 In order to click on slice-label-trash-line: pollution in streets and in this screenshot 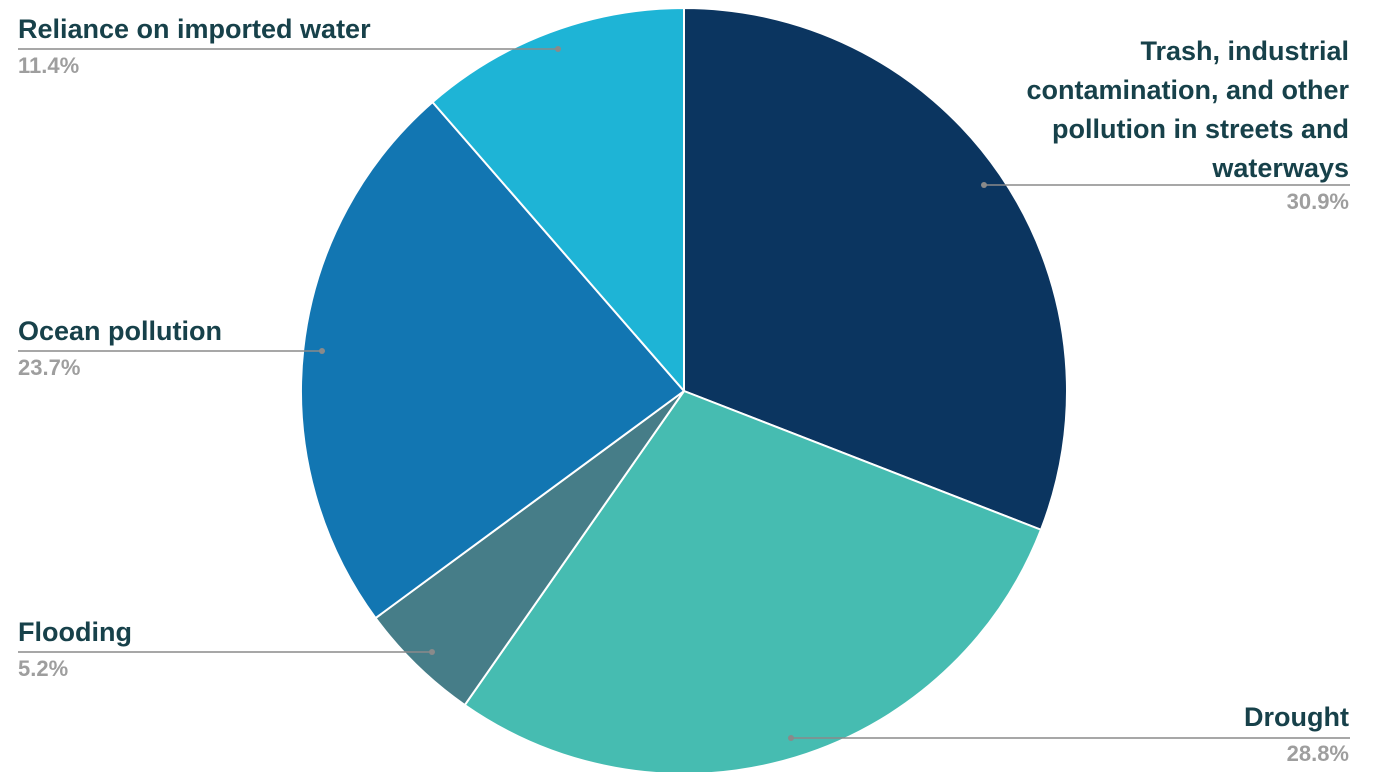, I will do `click(1200, 129)`.